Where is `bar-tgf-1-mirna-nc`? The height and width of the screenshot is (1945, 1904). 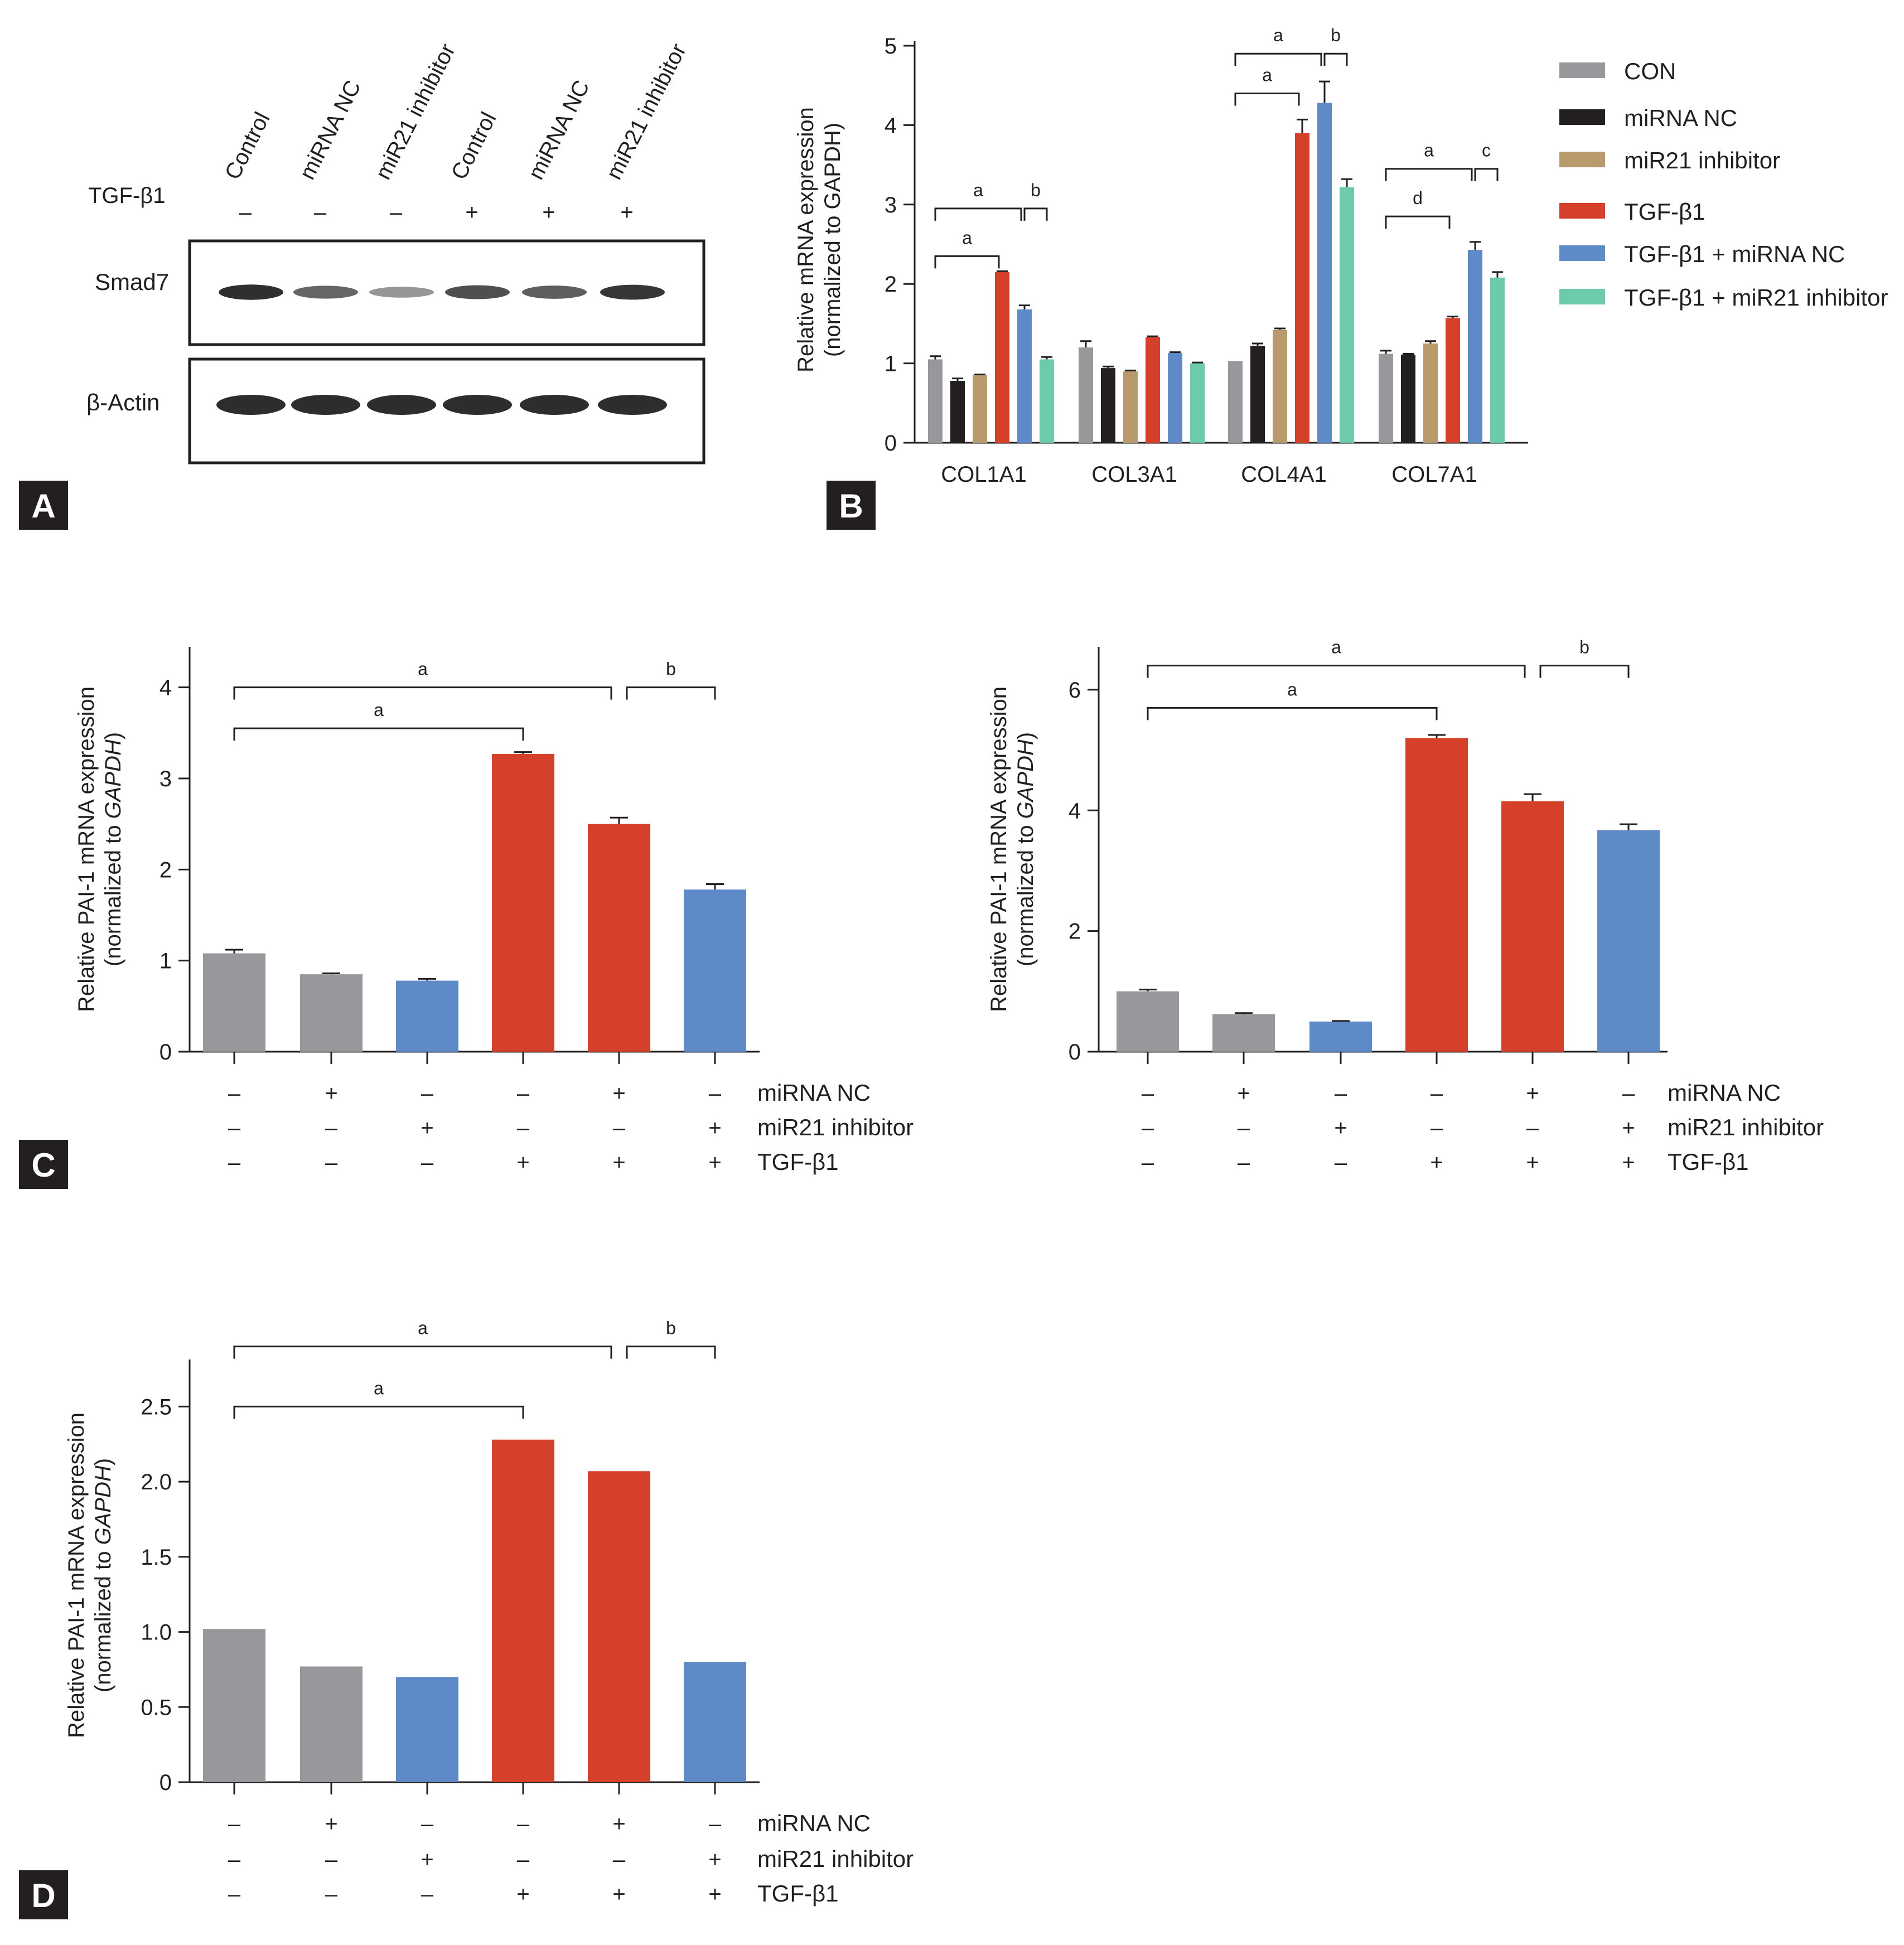
bar-tgf-1-mirna-nc is located at coordinates (1475, 346).